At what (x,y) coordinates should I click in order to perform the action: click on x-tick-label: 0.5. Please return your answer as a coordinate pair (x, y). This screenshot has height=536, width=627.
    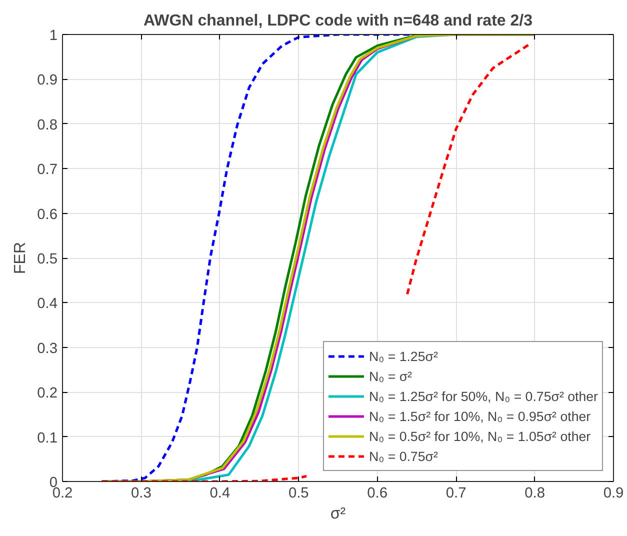
    Looking at the image, I should click on (298, 494).